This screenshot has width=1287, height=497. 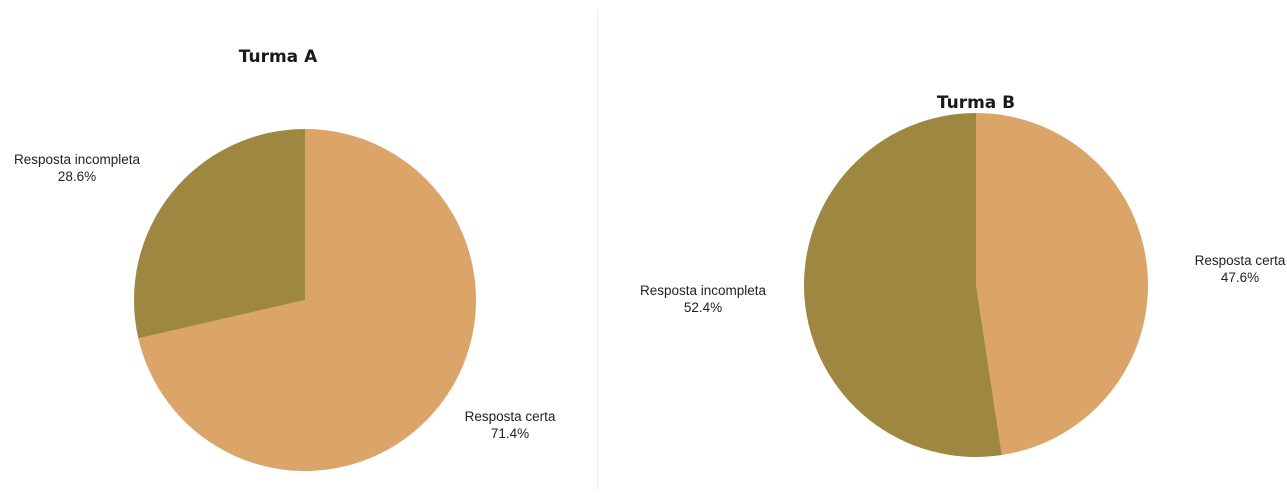 What do you see at coordinates (1240, 269) in the screenshot?
I see `slice-label-resposta-certa: Resposta certa 47.6%` at bounding box center [1240, 269].